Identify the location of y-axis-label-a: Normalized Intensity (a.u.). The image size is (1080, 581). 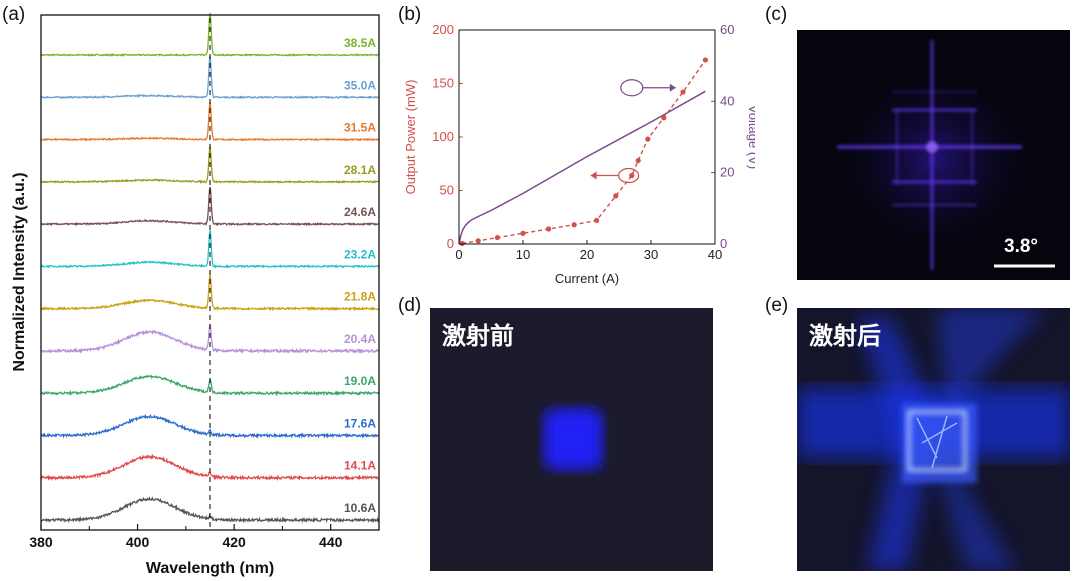
(19, 271).